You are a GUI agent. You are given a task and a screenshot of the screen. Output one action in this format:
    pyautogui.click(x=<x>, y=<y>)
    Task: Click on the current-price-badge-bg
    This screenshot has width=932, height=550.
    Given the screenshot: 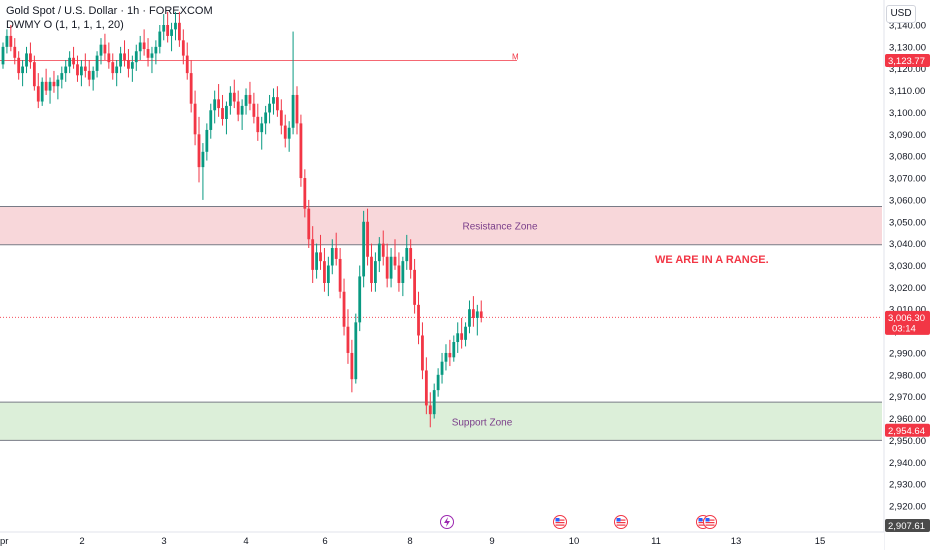 What is the action you would take?
    pyautogui.click(x=907, y=322)
    